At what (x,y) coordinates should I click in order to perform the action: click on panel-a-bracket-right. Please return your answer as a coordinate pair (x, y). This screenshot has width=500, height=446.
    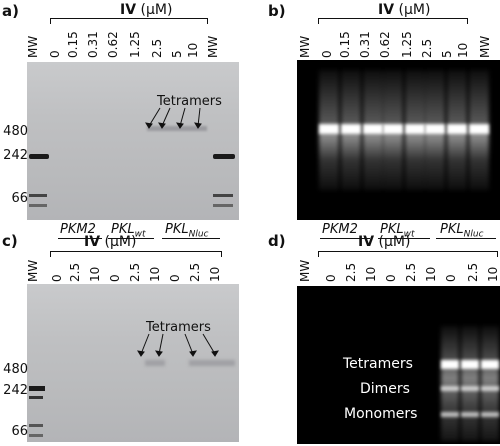
    Looking at the image, I should click on (207, 21).